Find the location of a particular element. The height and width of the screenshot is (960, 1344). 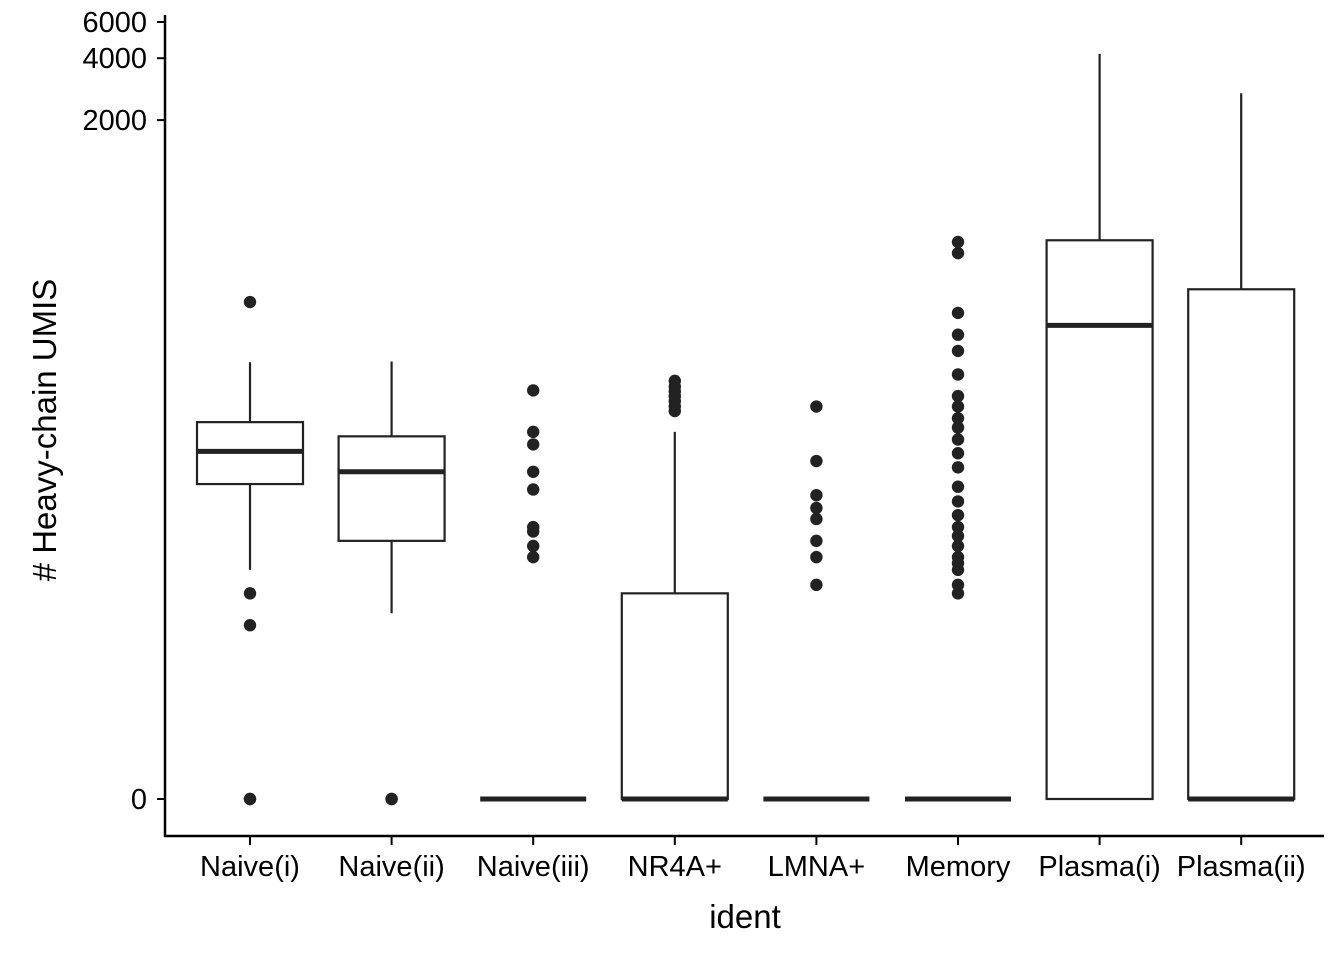

x-axis-title: ident is located at coordinates (745, 916).